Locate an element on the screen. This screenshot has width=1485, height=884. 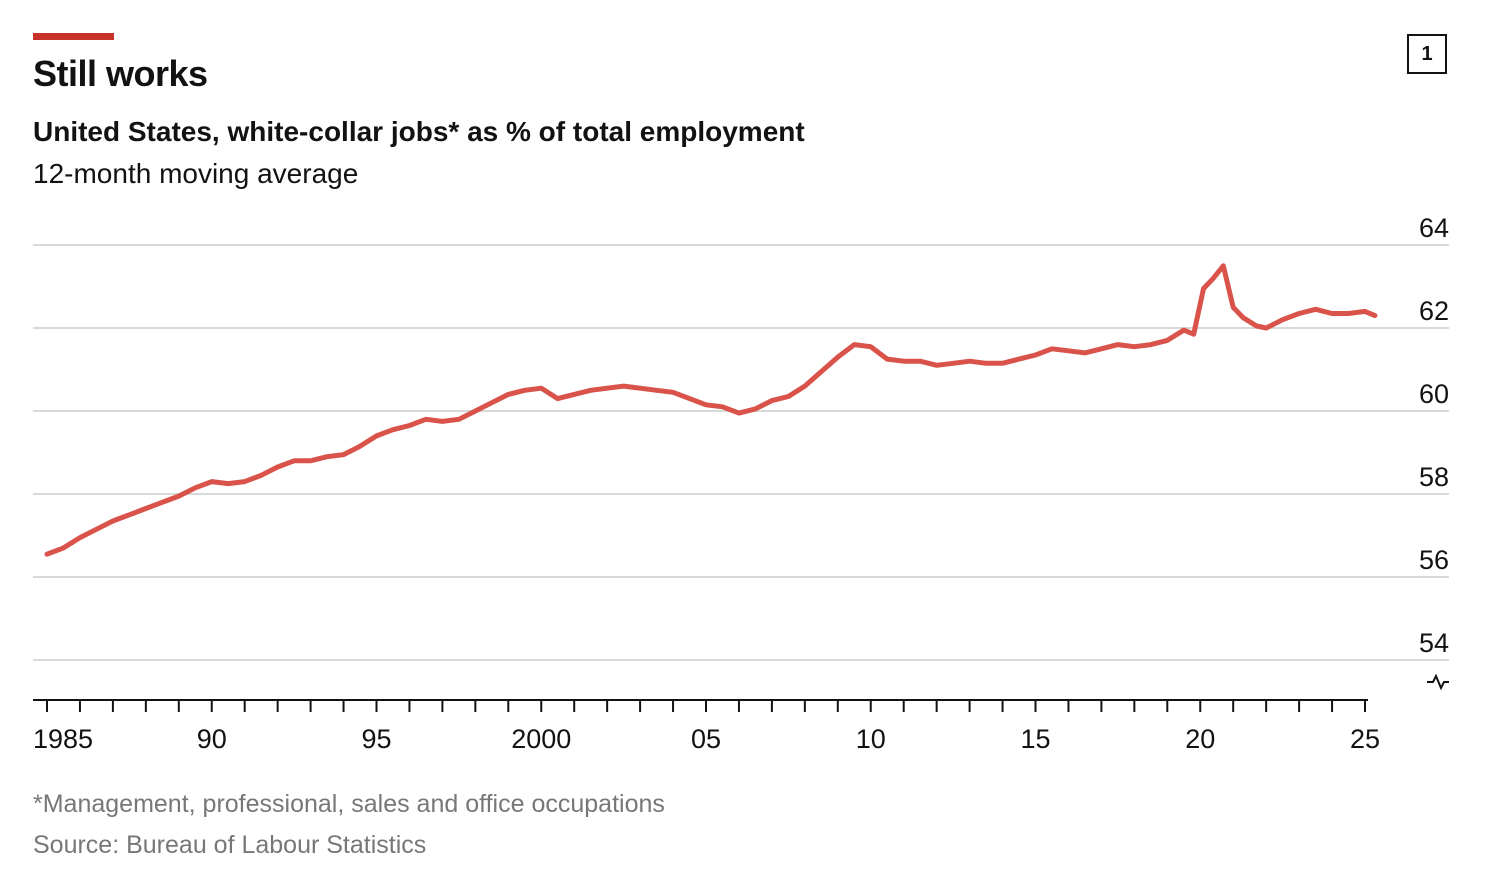
x-tick-label-20: 20 is located at coordinates (1200, 739).